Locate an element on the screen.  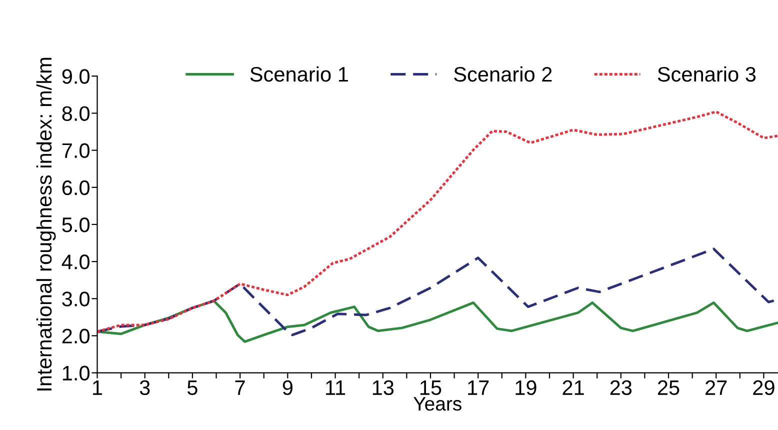
x-tick-label: 23 is located at coordinates (621, 388).